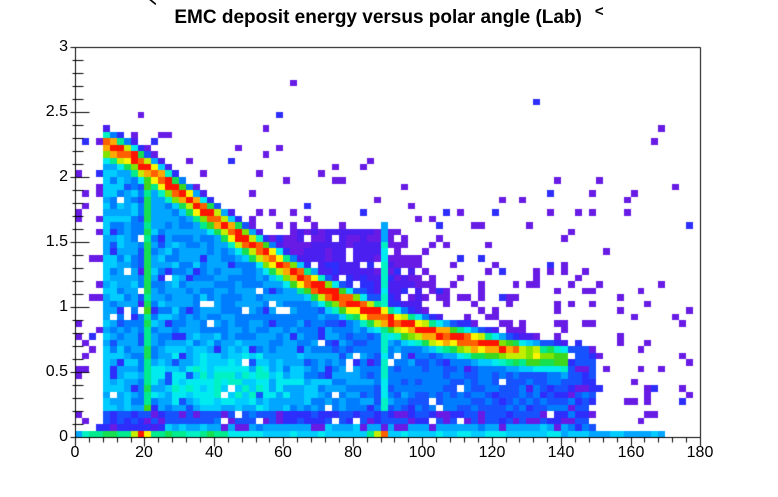  I want to click on x-tick-label: 160, so click(631, 452).